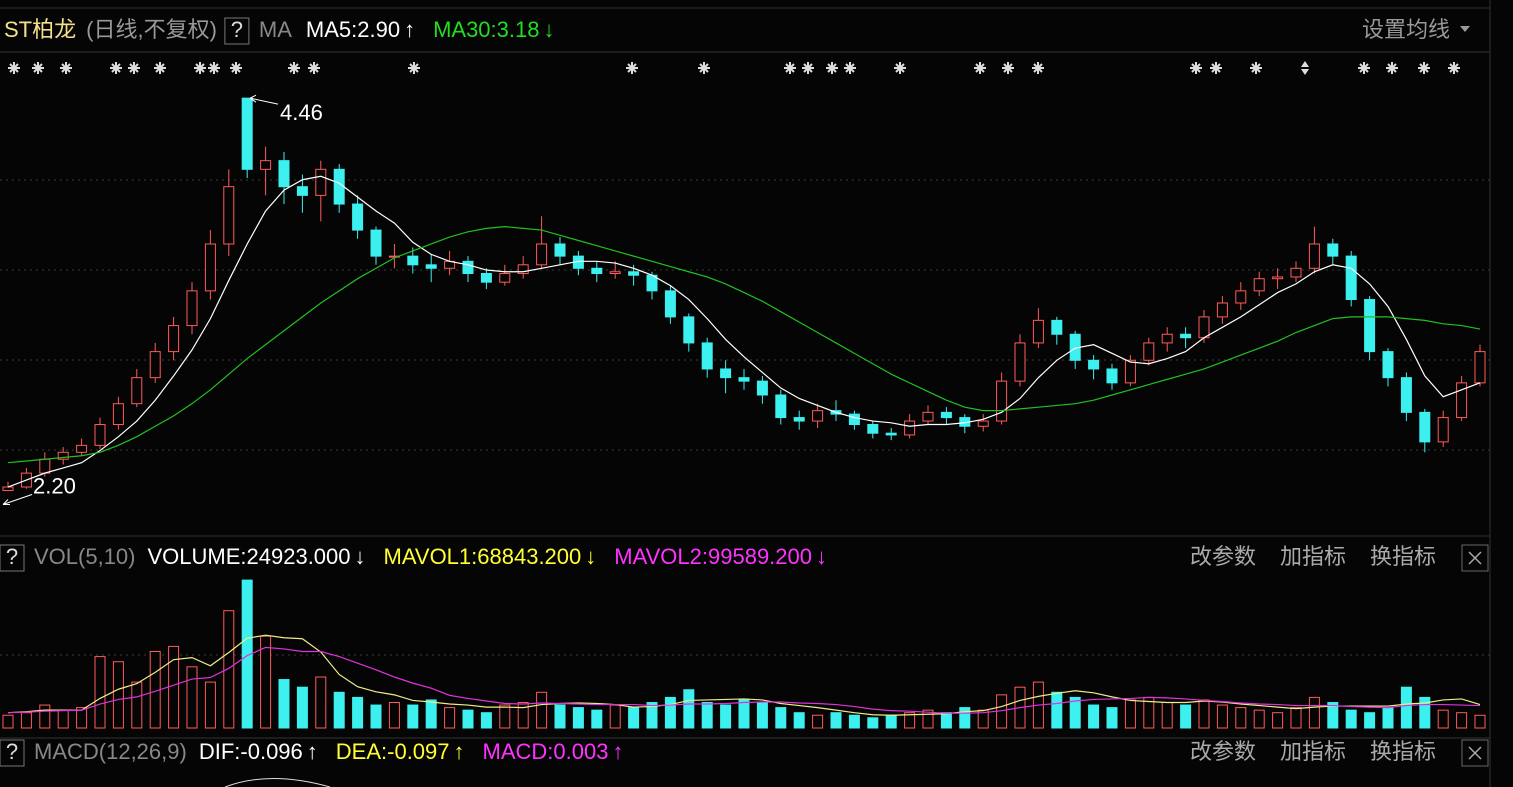  What do you see at coordinates (1406, 29) in the screenshot?
I see `settings-button: 设置均线` at bounding box center [1406, 29].